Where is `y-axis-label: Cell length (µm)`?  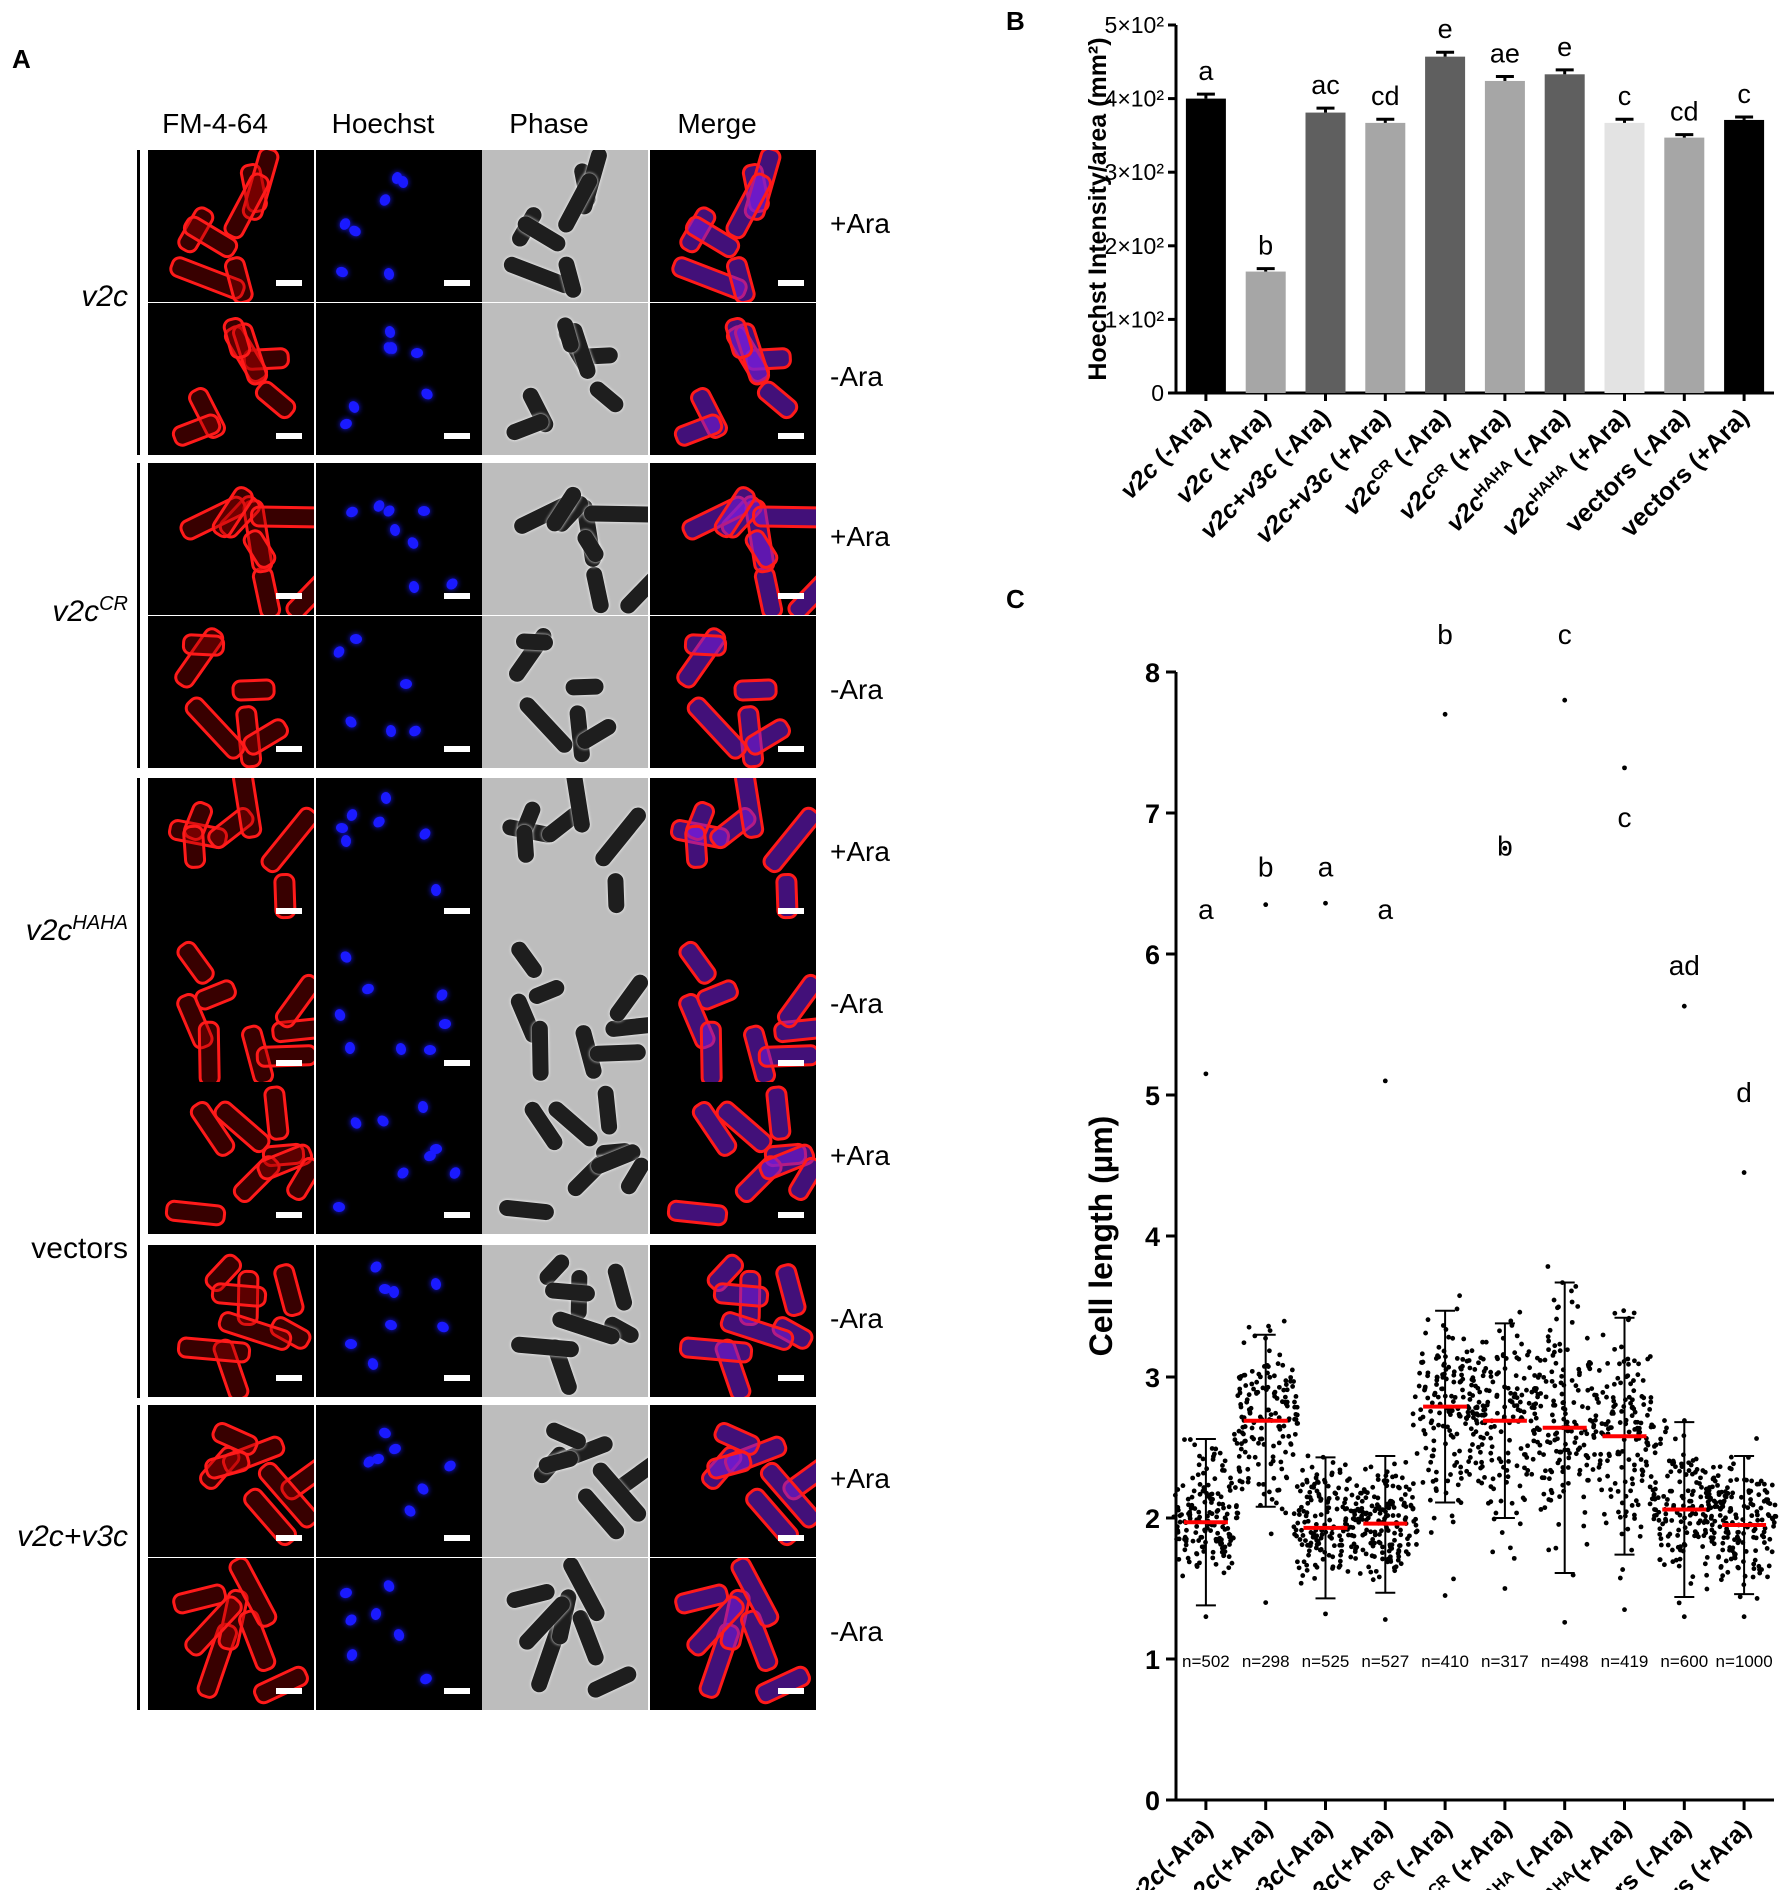
y-axis-label: Cell length (µm) is located at coordinates (1101, 1236).